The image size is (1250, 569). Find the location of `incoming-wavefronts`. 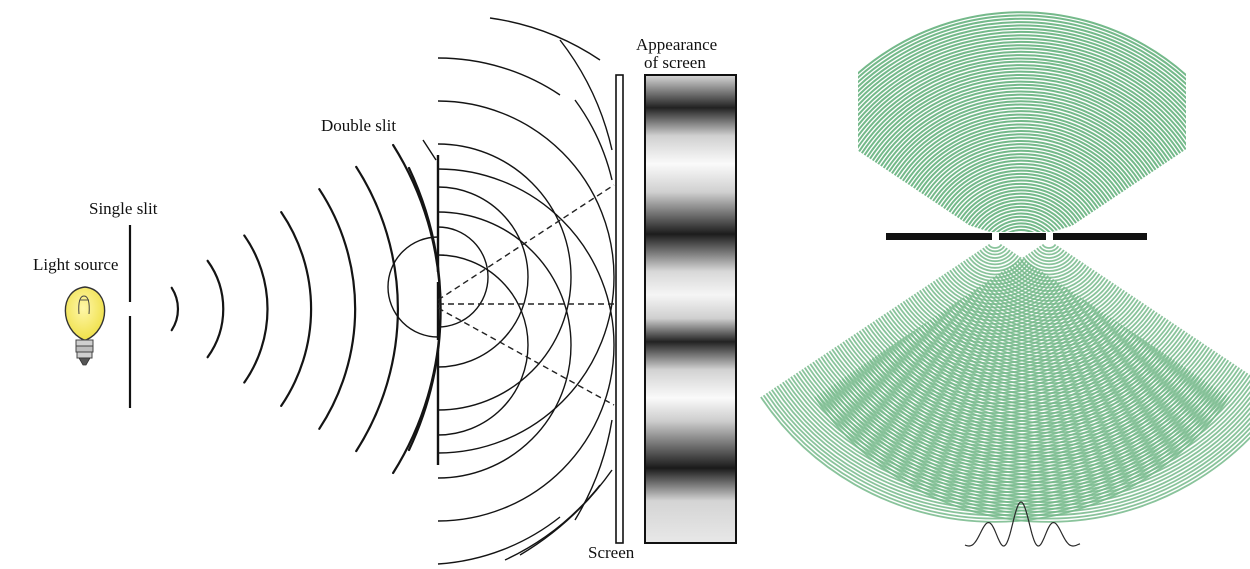

incoming-wavefronts is located at coordinates (1022, 121).